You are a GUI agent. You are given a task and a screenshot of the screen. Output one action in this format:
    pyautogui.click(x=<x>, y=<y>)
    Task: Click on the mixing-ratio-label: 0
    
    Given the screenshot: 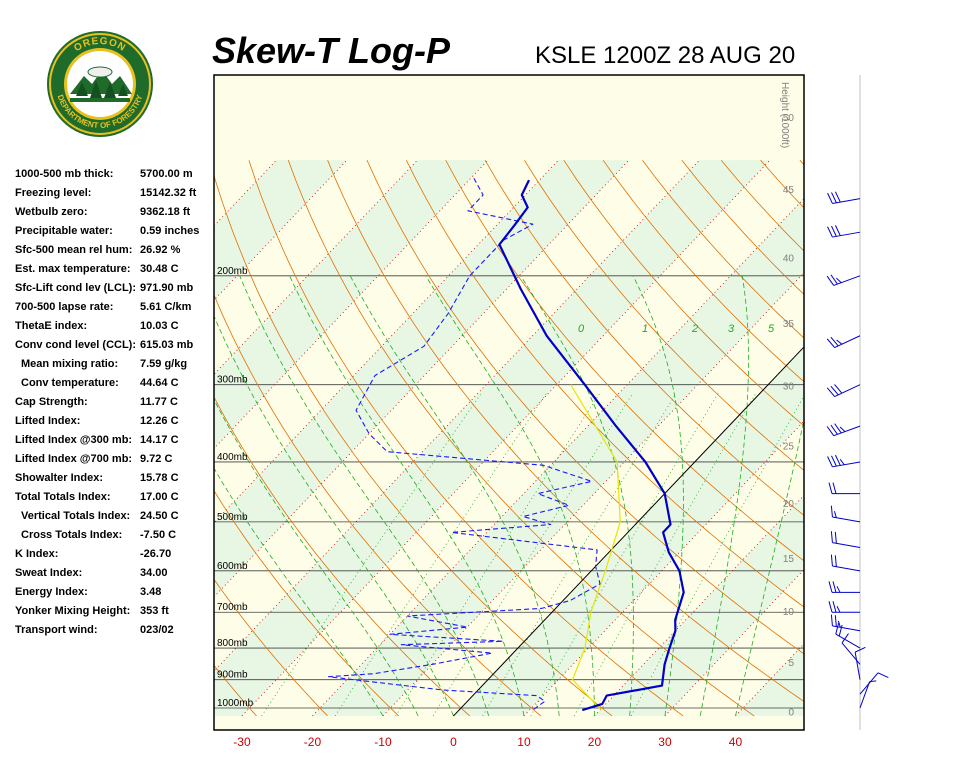 What is the action you would take?
    pyautogui.click(x=581, y=329)
    